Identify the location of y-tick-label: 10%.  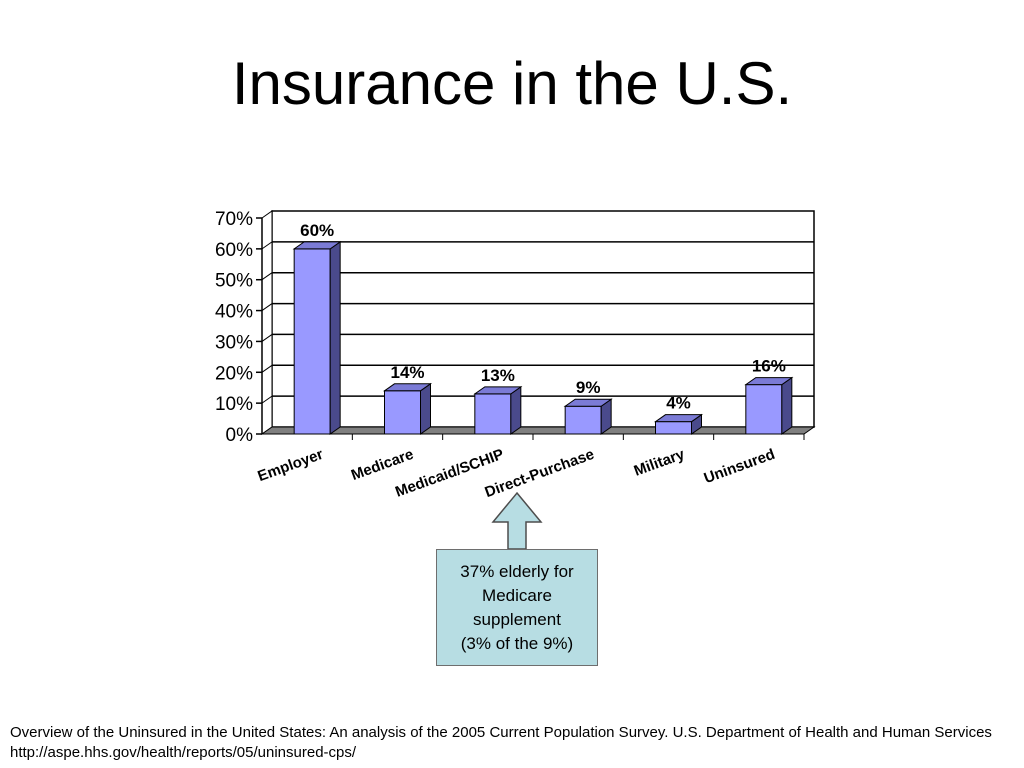
(234, 404).